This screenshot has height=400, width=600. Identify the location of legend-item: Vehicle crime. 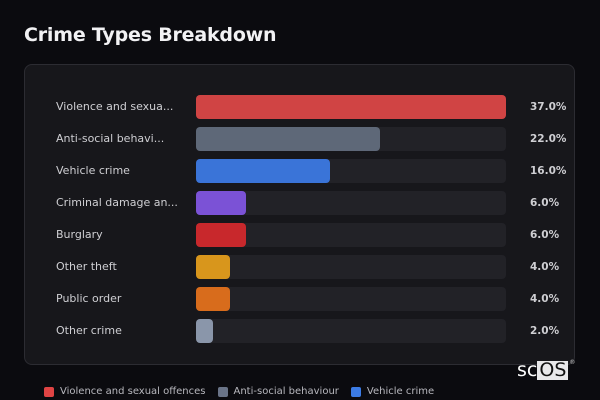
(392, 391).